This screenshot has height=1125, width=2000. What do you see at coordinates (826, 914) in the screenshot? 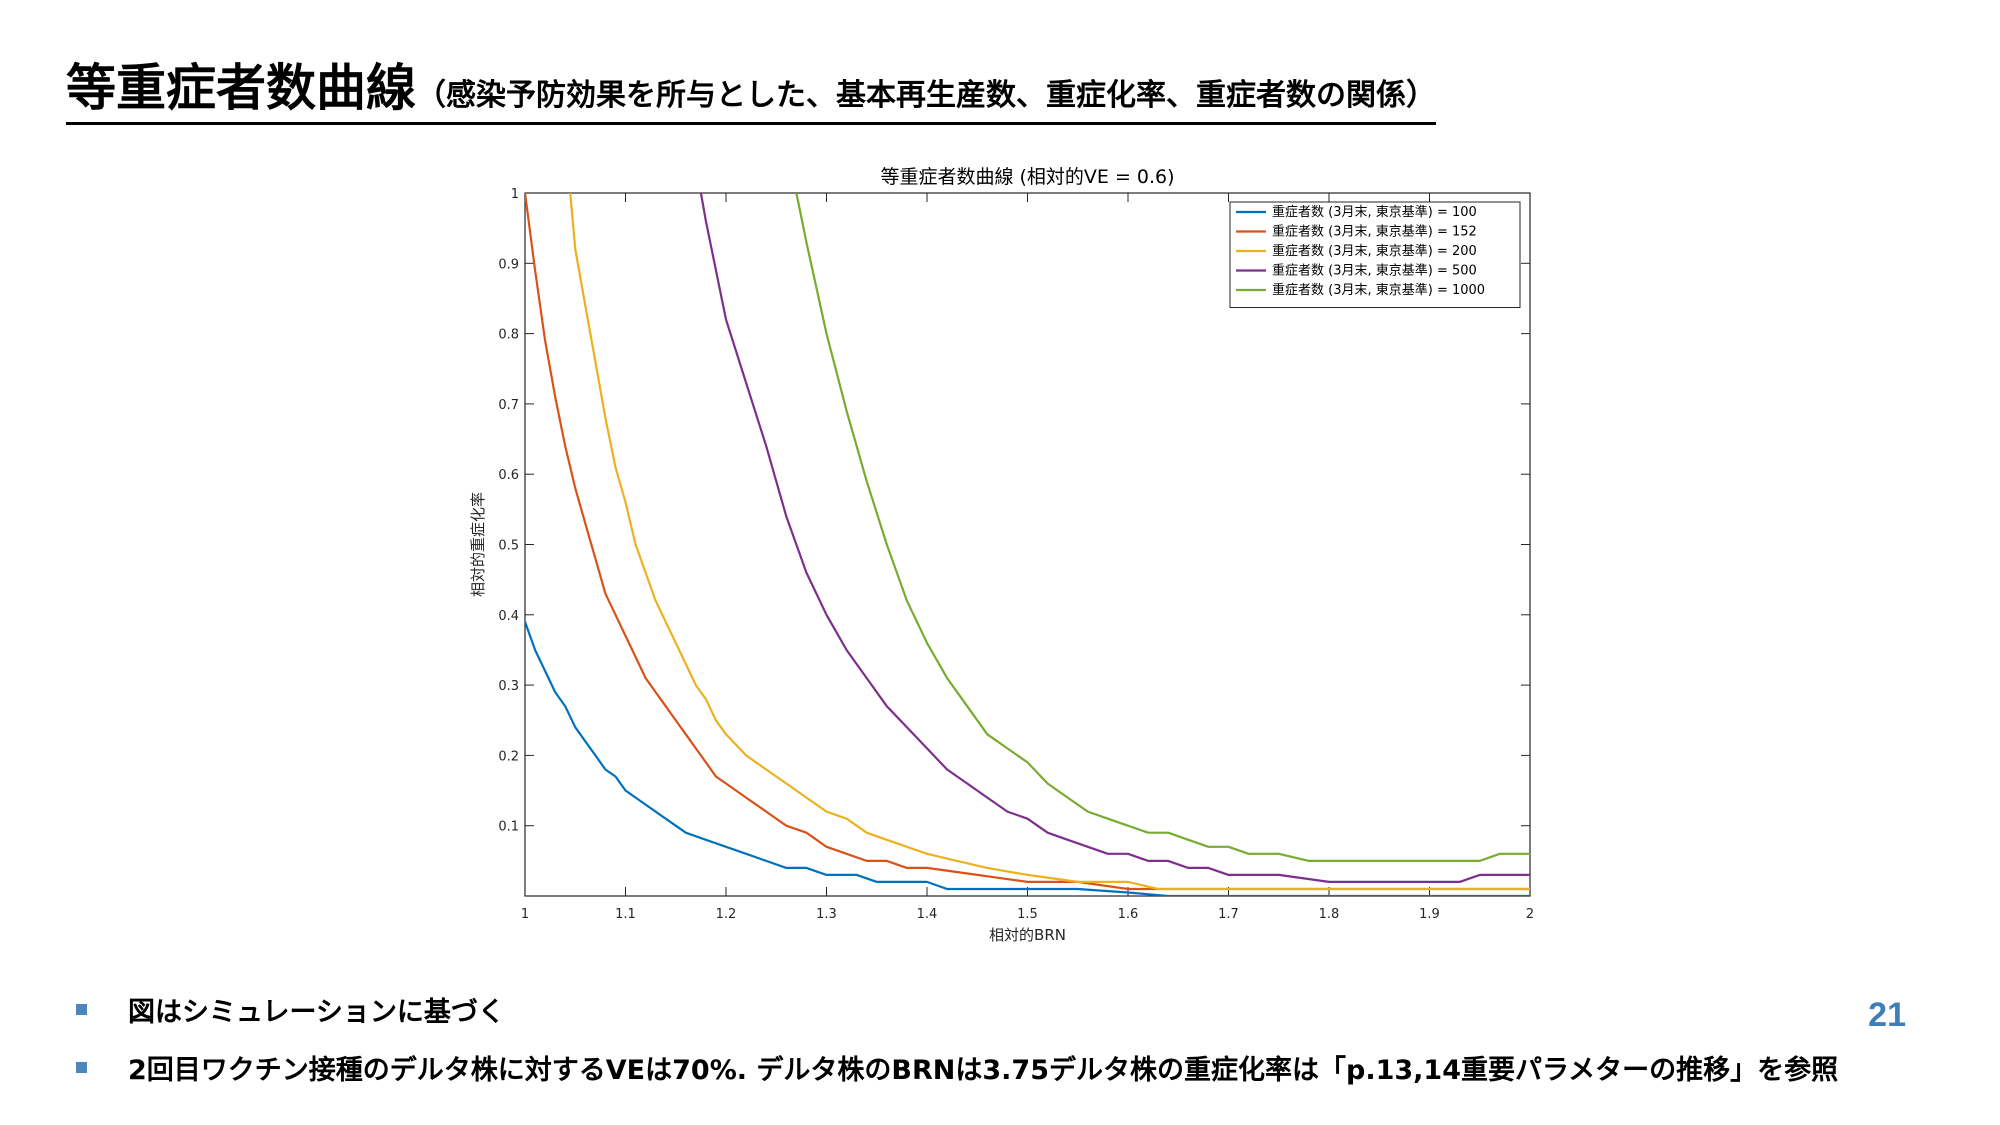
I see `x-tick-label: 1.3` at bounding box center [826, 914].